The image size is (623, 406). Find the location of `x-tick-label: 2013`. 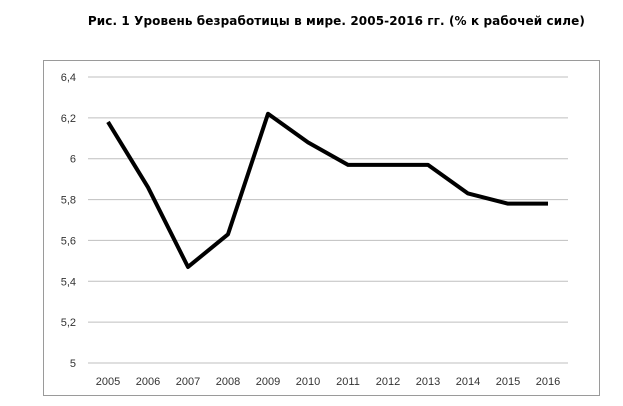

x-tick-label: 2013 is located at coordinates (428, 382).